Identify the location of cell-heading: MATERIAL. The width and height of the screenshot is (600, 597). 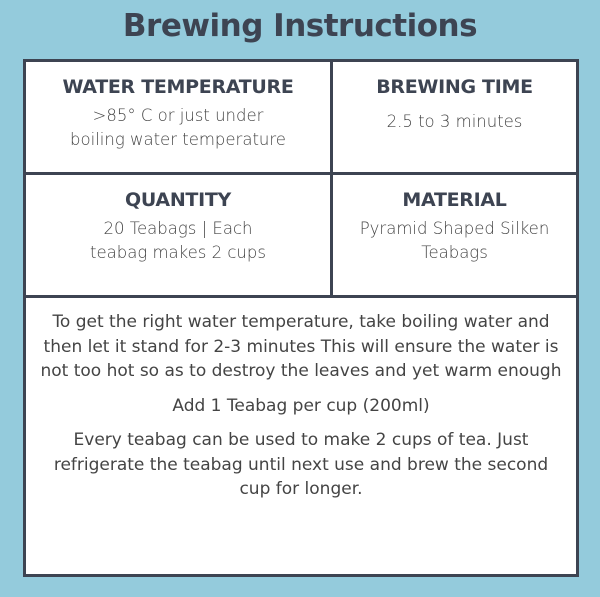
(454, 200).